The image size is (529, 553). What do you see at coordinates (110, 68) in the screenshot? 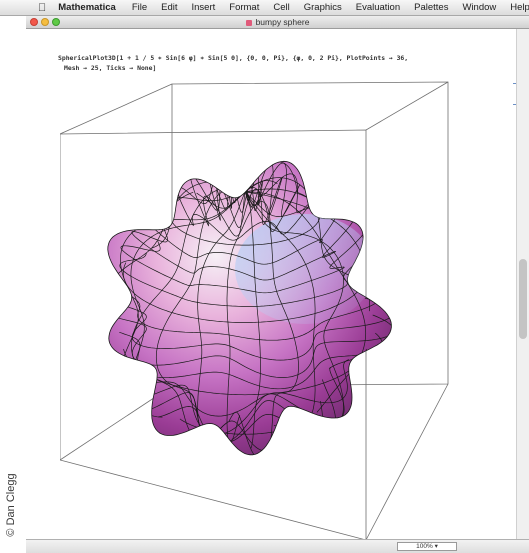
I see `input-line-2: Mesh → 25, Ticks → None]` at bounding box center [110, 68].